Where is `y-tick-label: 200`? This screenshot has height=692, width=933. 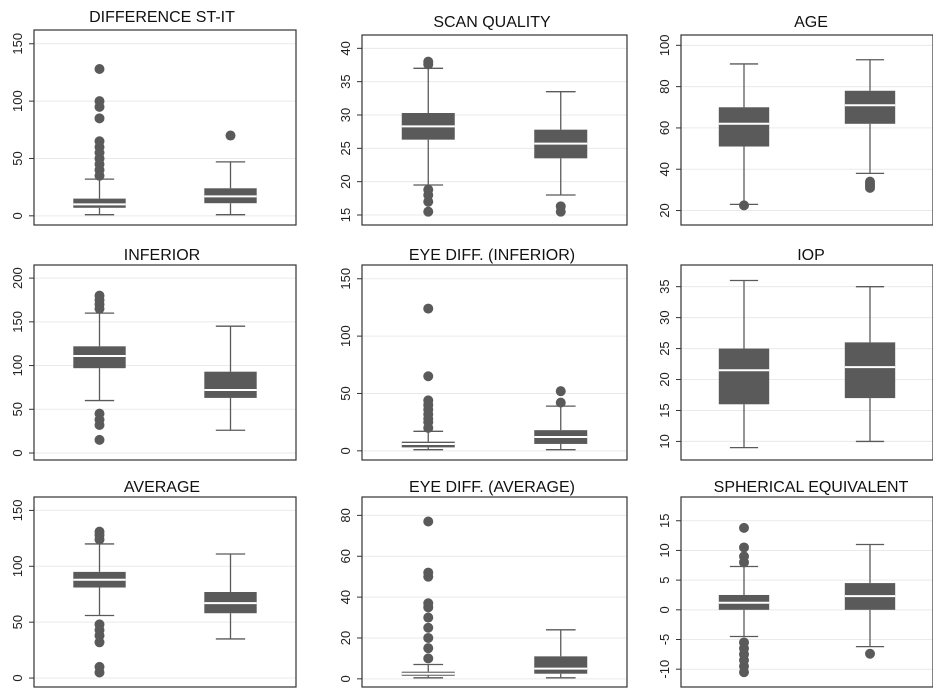 y-tick-label: 200 is located at coordinates (17, 278).